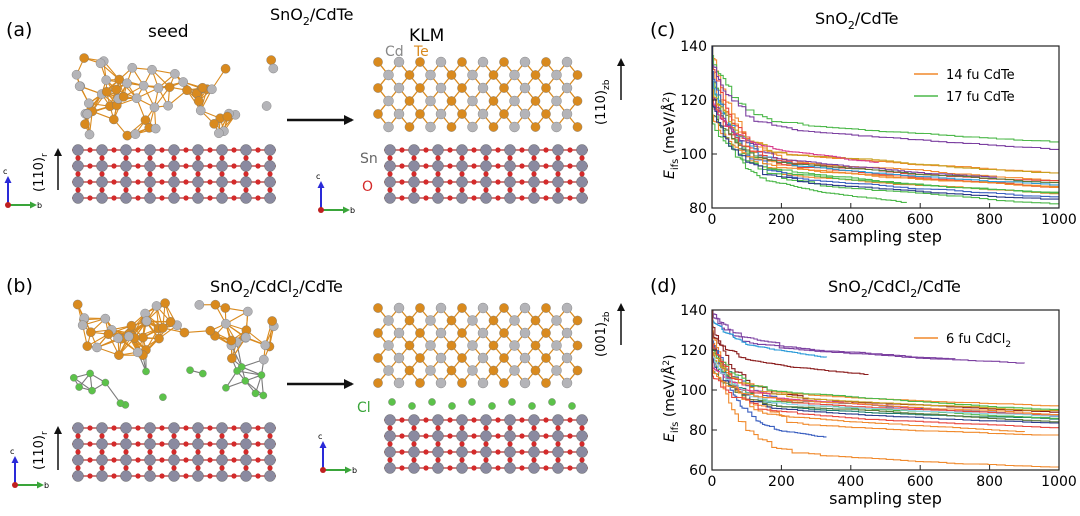 Image resolution: width=1080 pixels, height=516 pixels. What do you see at coordinates (335, 193) in the screenshot?
I see `axes-key-a-right: c b` at bounding box center [335, 193].